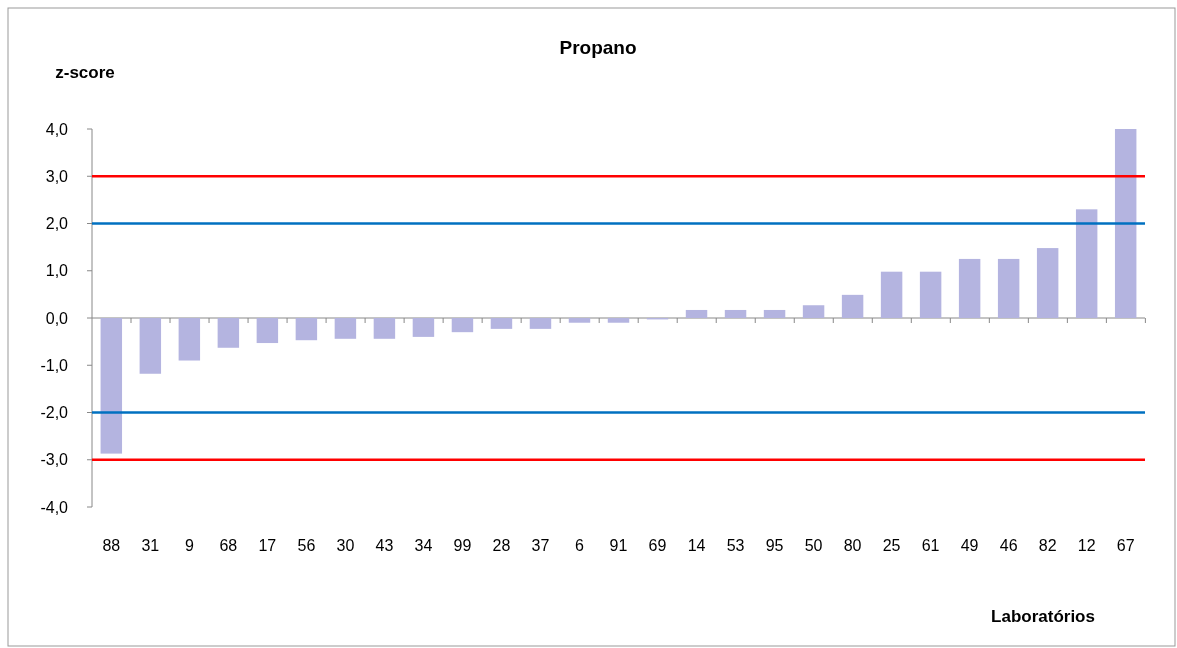 The image size is (1177, 648). I want to click on x-tick-label: 80, so click(852, 545).